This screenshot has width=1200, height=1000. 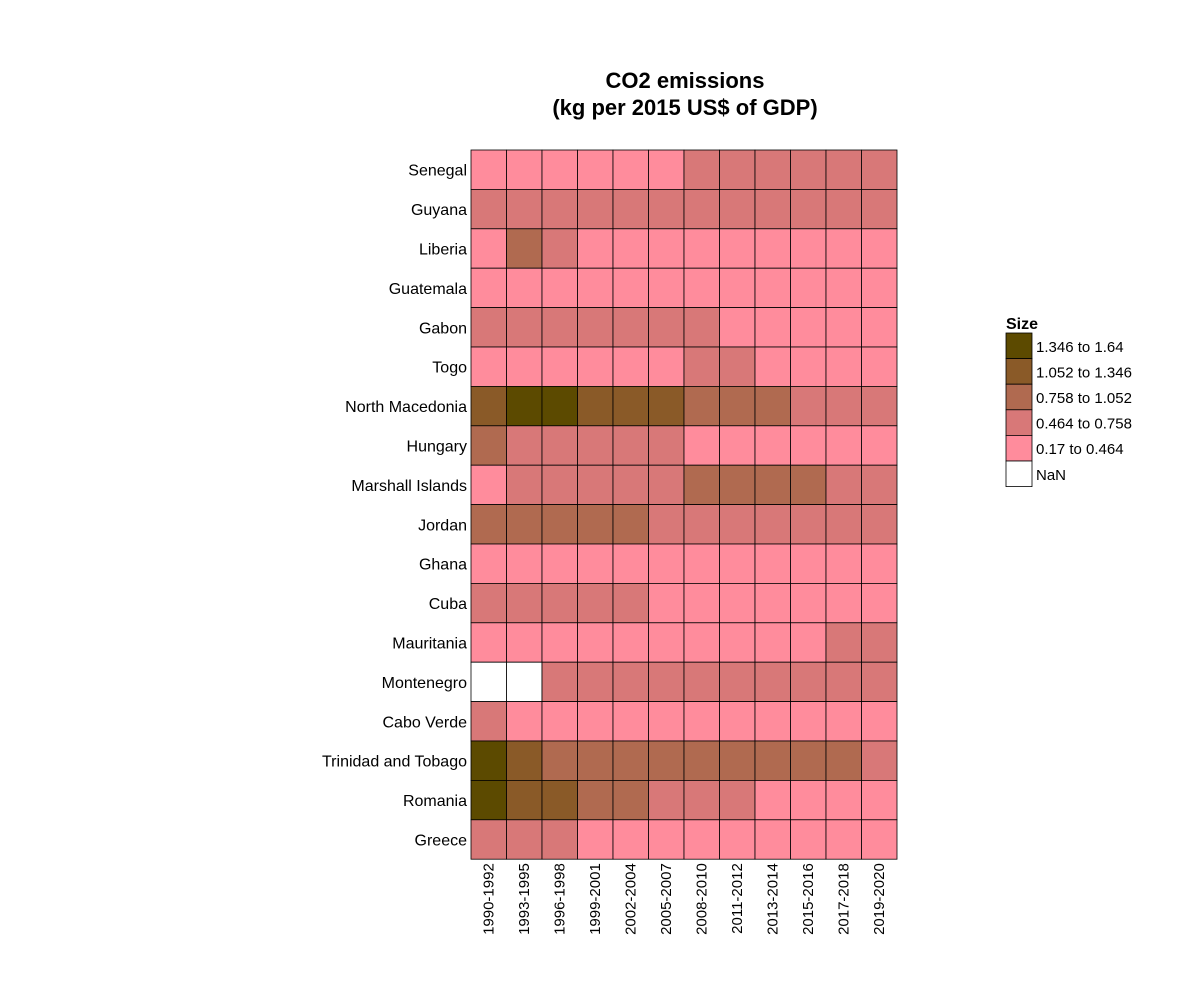 I want to click on row-label: Senegal, so click(x=437, y=171).